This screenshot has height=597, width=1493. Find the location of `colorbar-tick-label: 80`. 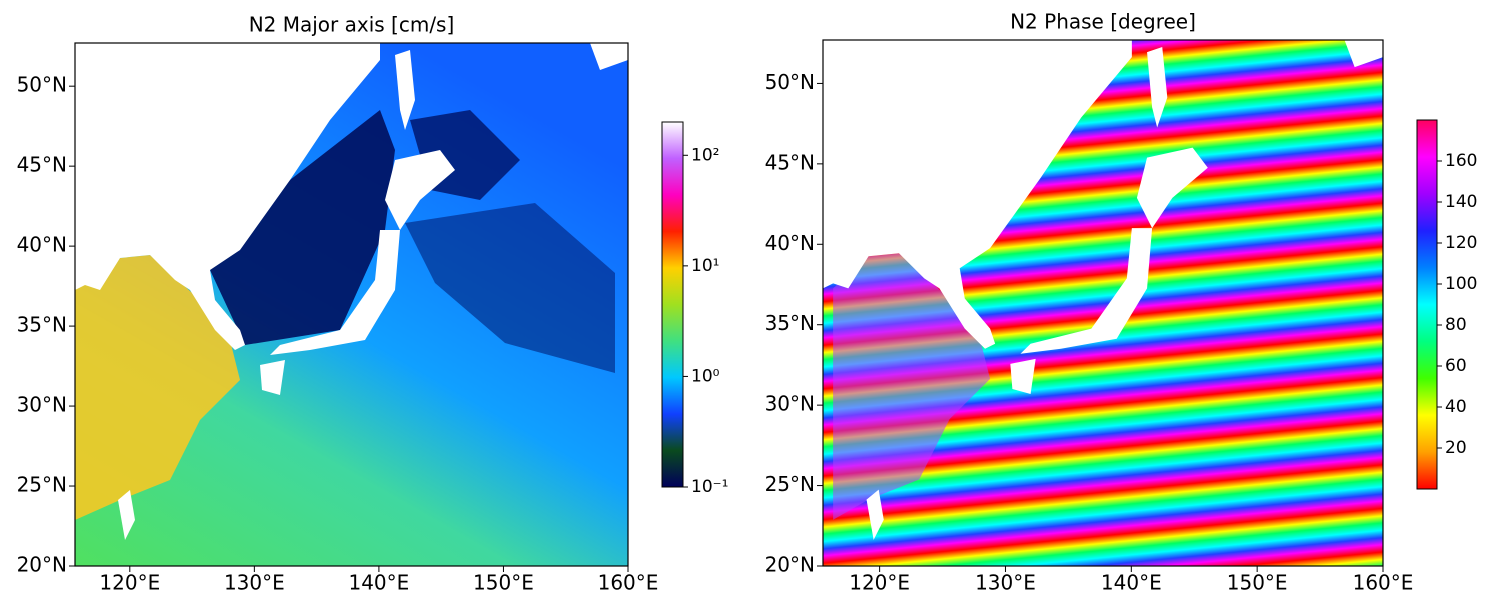

colorbar-tick-label: 80 is located at coordinates (1456, 325).